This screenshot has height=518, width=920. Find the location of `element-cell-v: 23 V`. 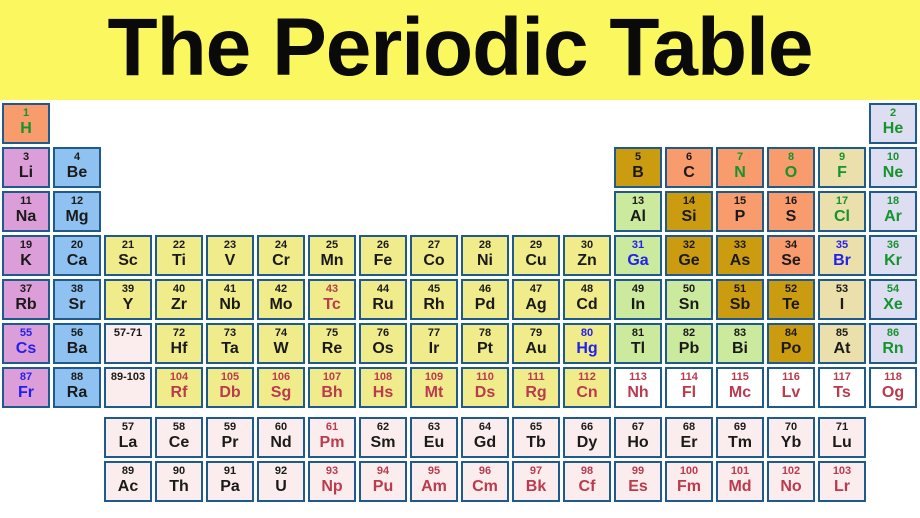

element-cell-v: 23 V is located at coordinates (230, 255).